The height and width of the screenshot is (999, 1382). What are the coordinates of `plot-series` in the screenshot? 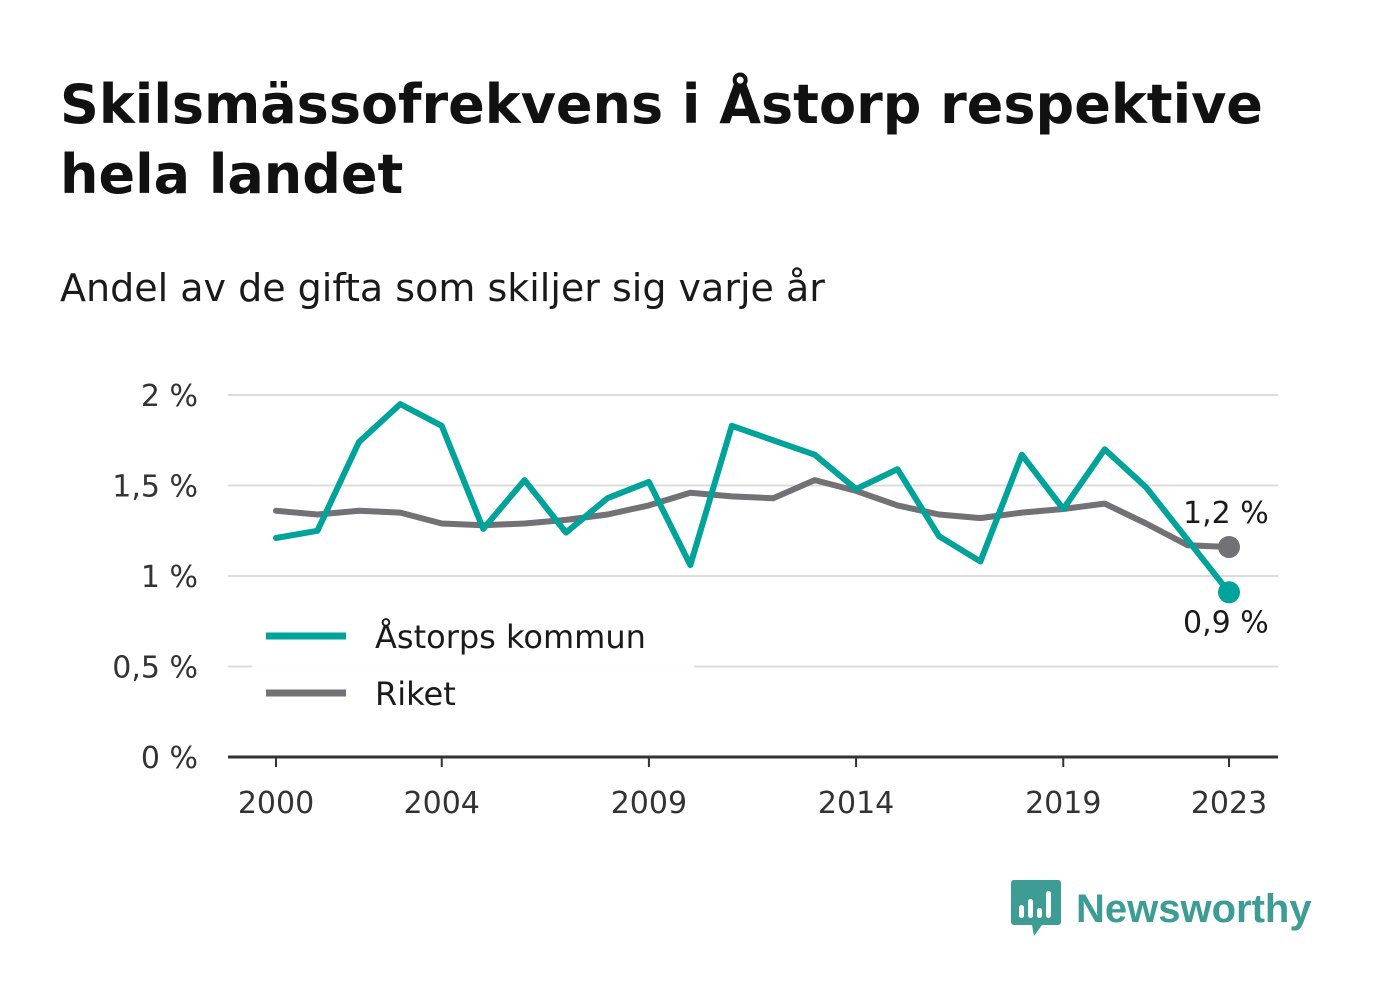 It's located at (756, 502).